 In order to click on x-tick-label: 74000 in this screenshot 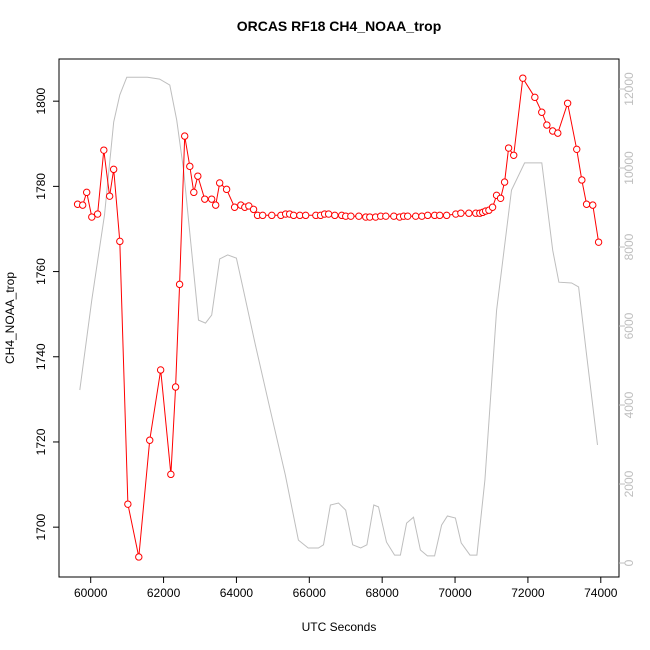, I will do `click(601, 593)`.